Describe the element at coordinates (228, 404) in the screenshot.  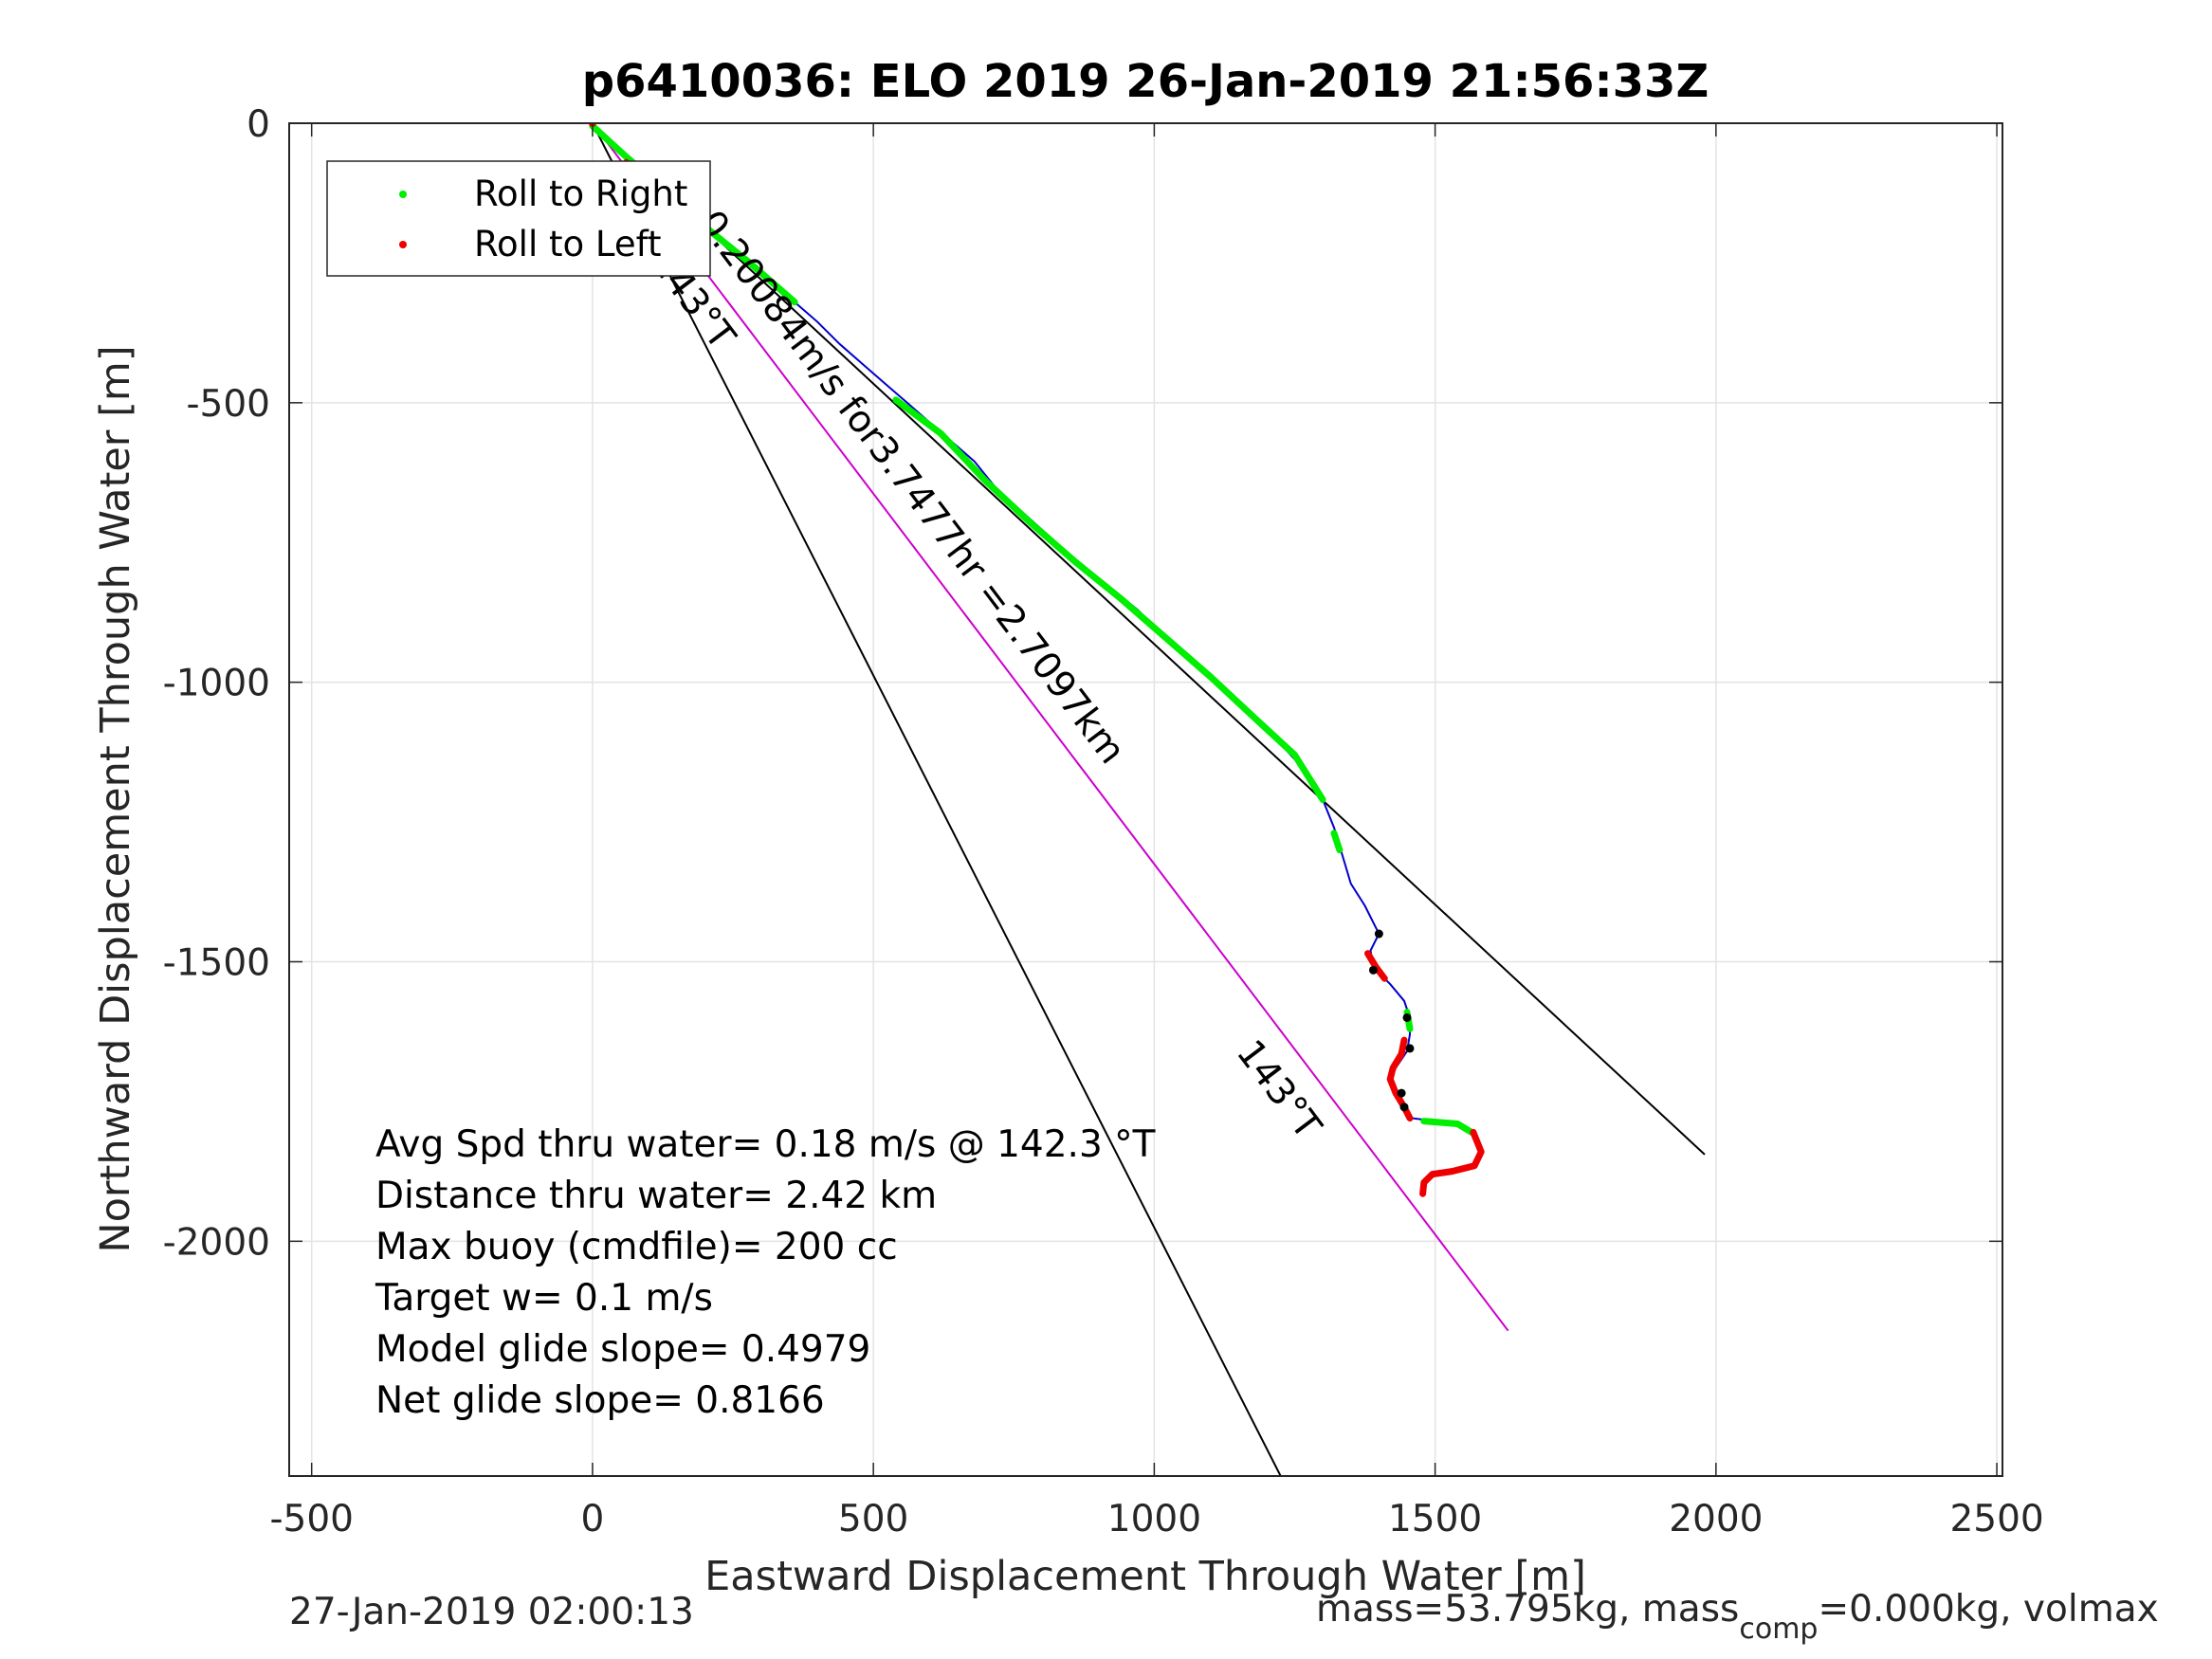
I see `y-tick-label: -500` at that location.